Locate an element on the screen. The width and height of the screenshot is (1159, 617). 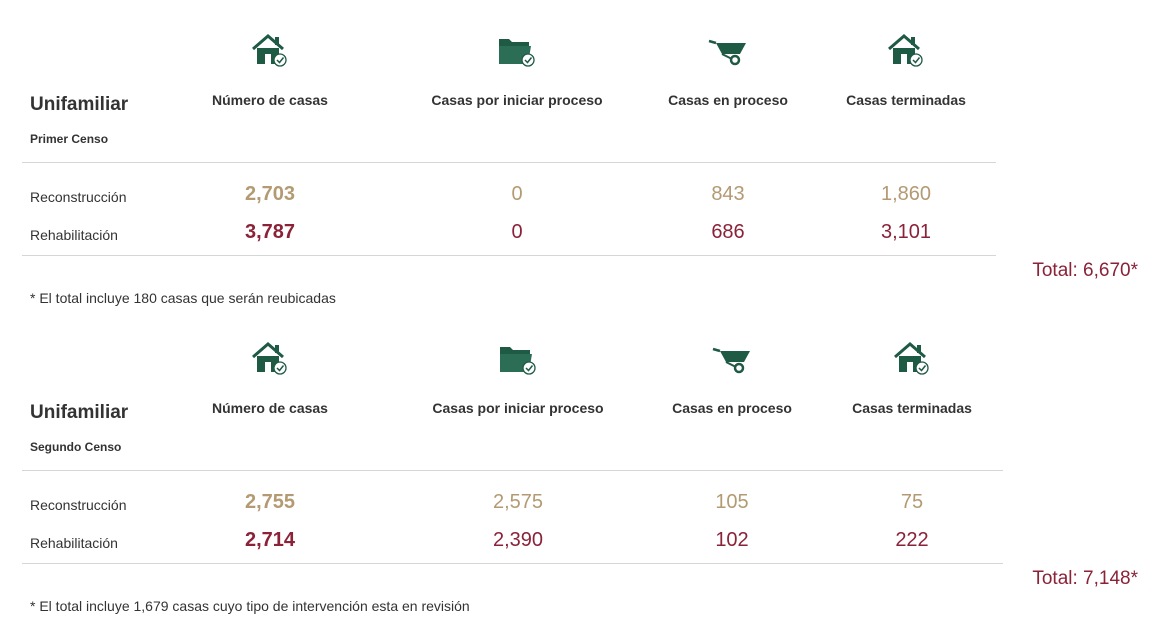
value-cell: 3,787 is located at coordinates (270, 232).